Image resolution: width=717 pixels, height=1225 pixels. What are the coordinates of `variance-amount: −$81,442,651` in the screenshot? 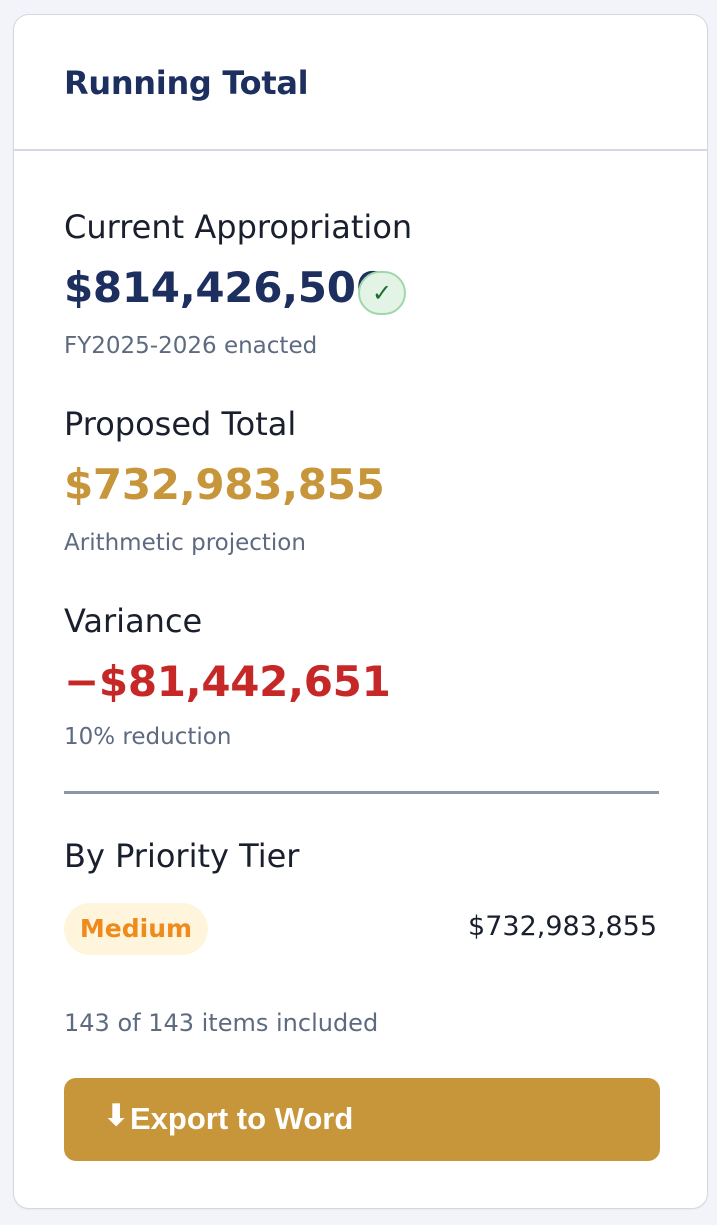 It's located at (227, 681).